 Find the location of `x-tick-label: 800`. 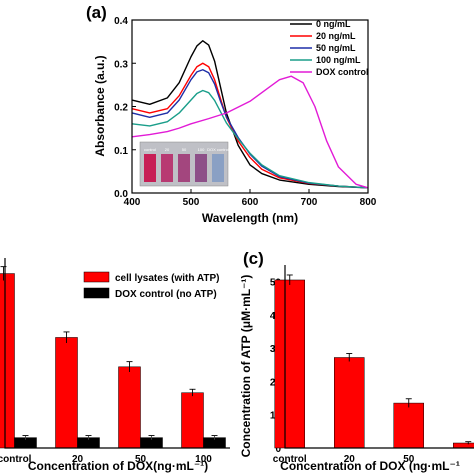

x-tick-label: 800 is located at coordinates (368, 202).